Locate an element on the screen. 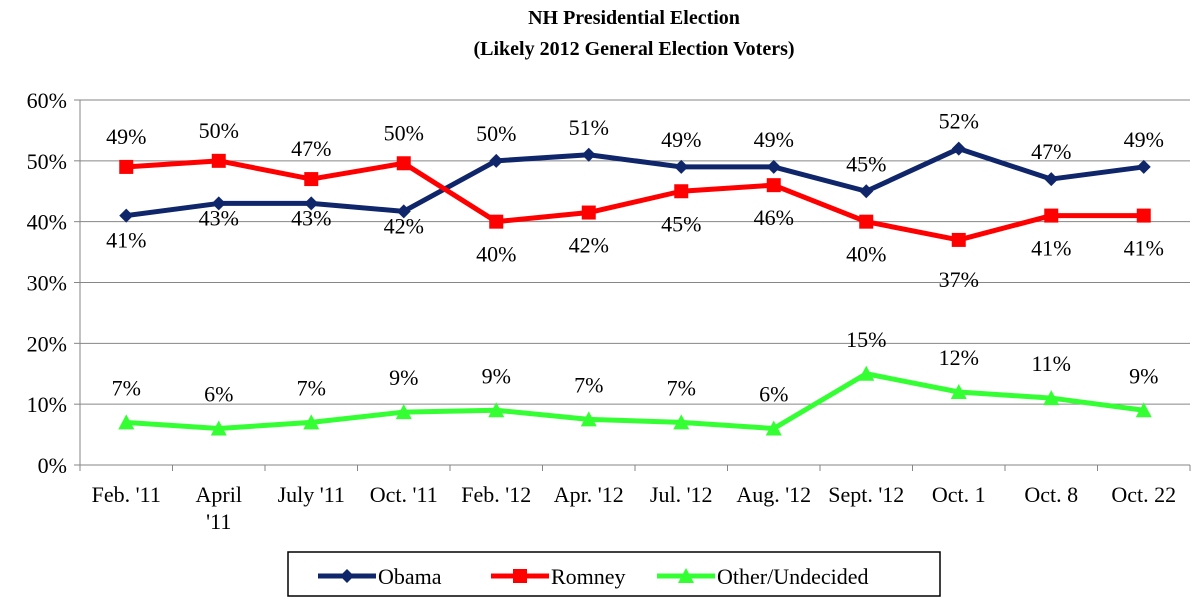 This screenshot has width=1198, height=600. data-label: 51% is located at coordinates (589, 127).